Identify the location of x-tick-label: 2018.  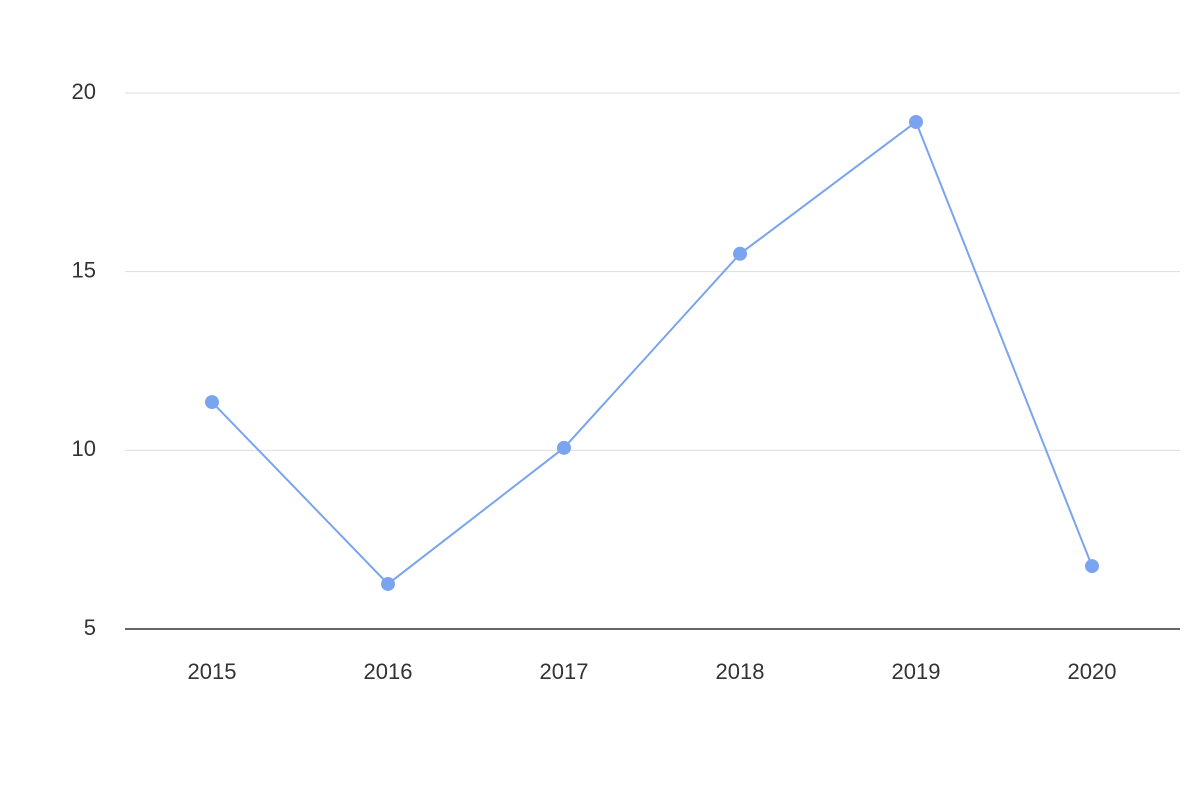
(740, 671).